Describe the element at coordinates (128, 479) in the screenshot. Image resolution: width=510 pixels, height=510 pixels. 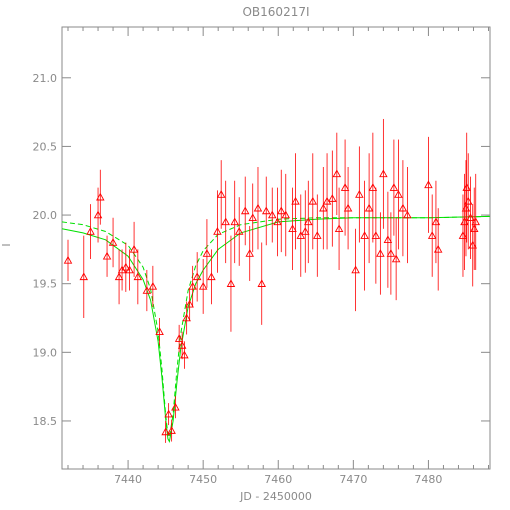
I see `x-tick-label: 7440` at that location.